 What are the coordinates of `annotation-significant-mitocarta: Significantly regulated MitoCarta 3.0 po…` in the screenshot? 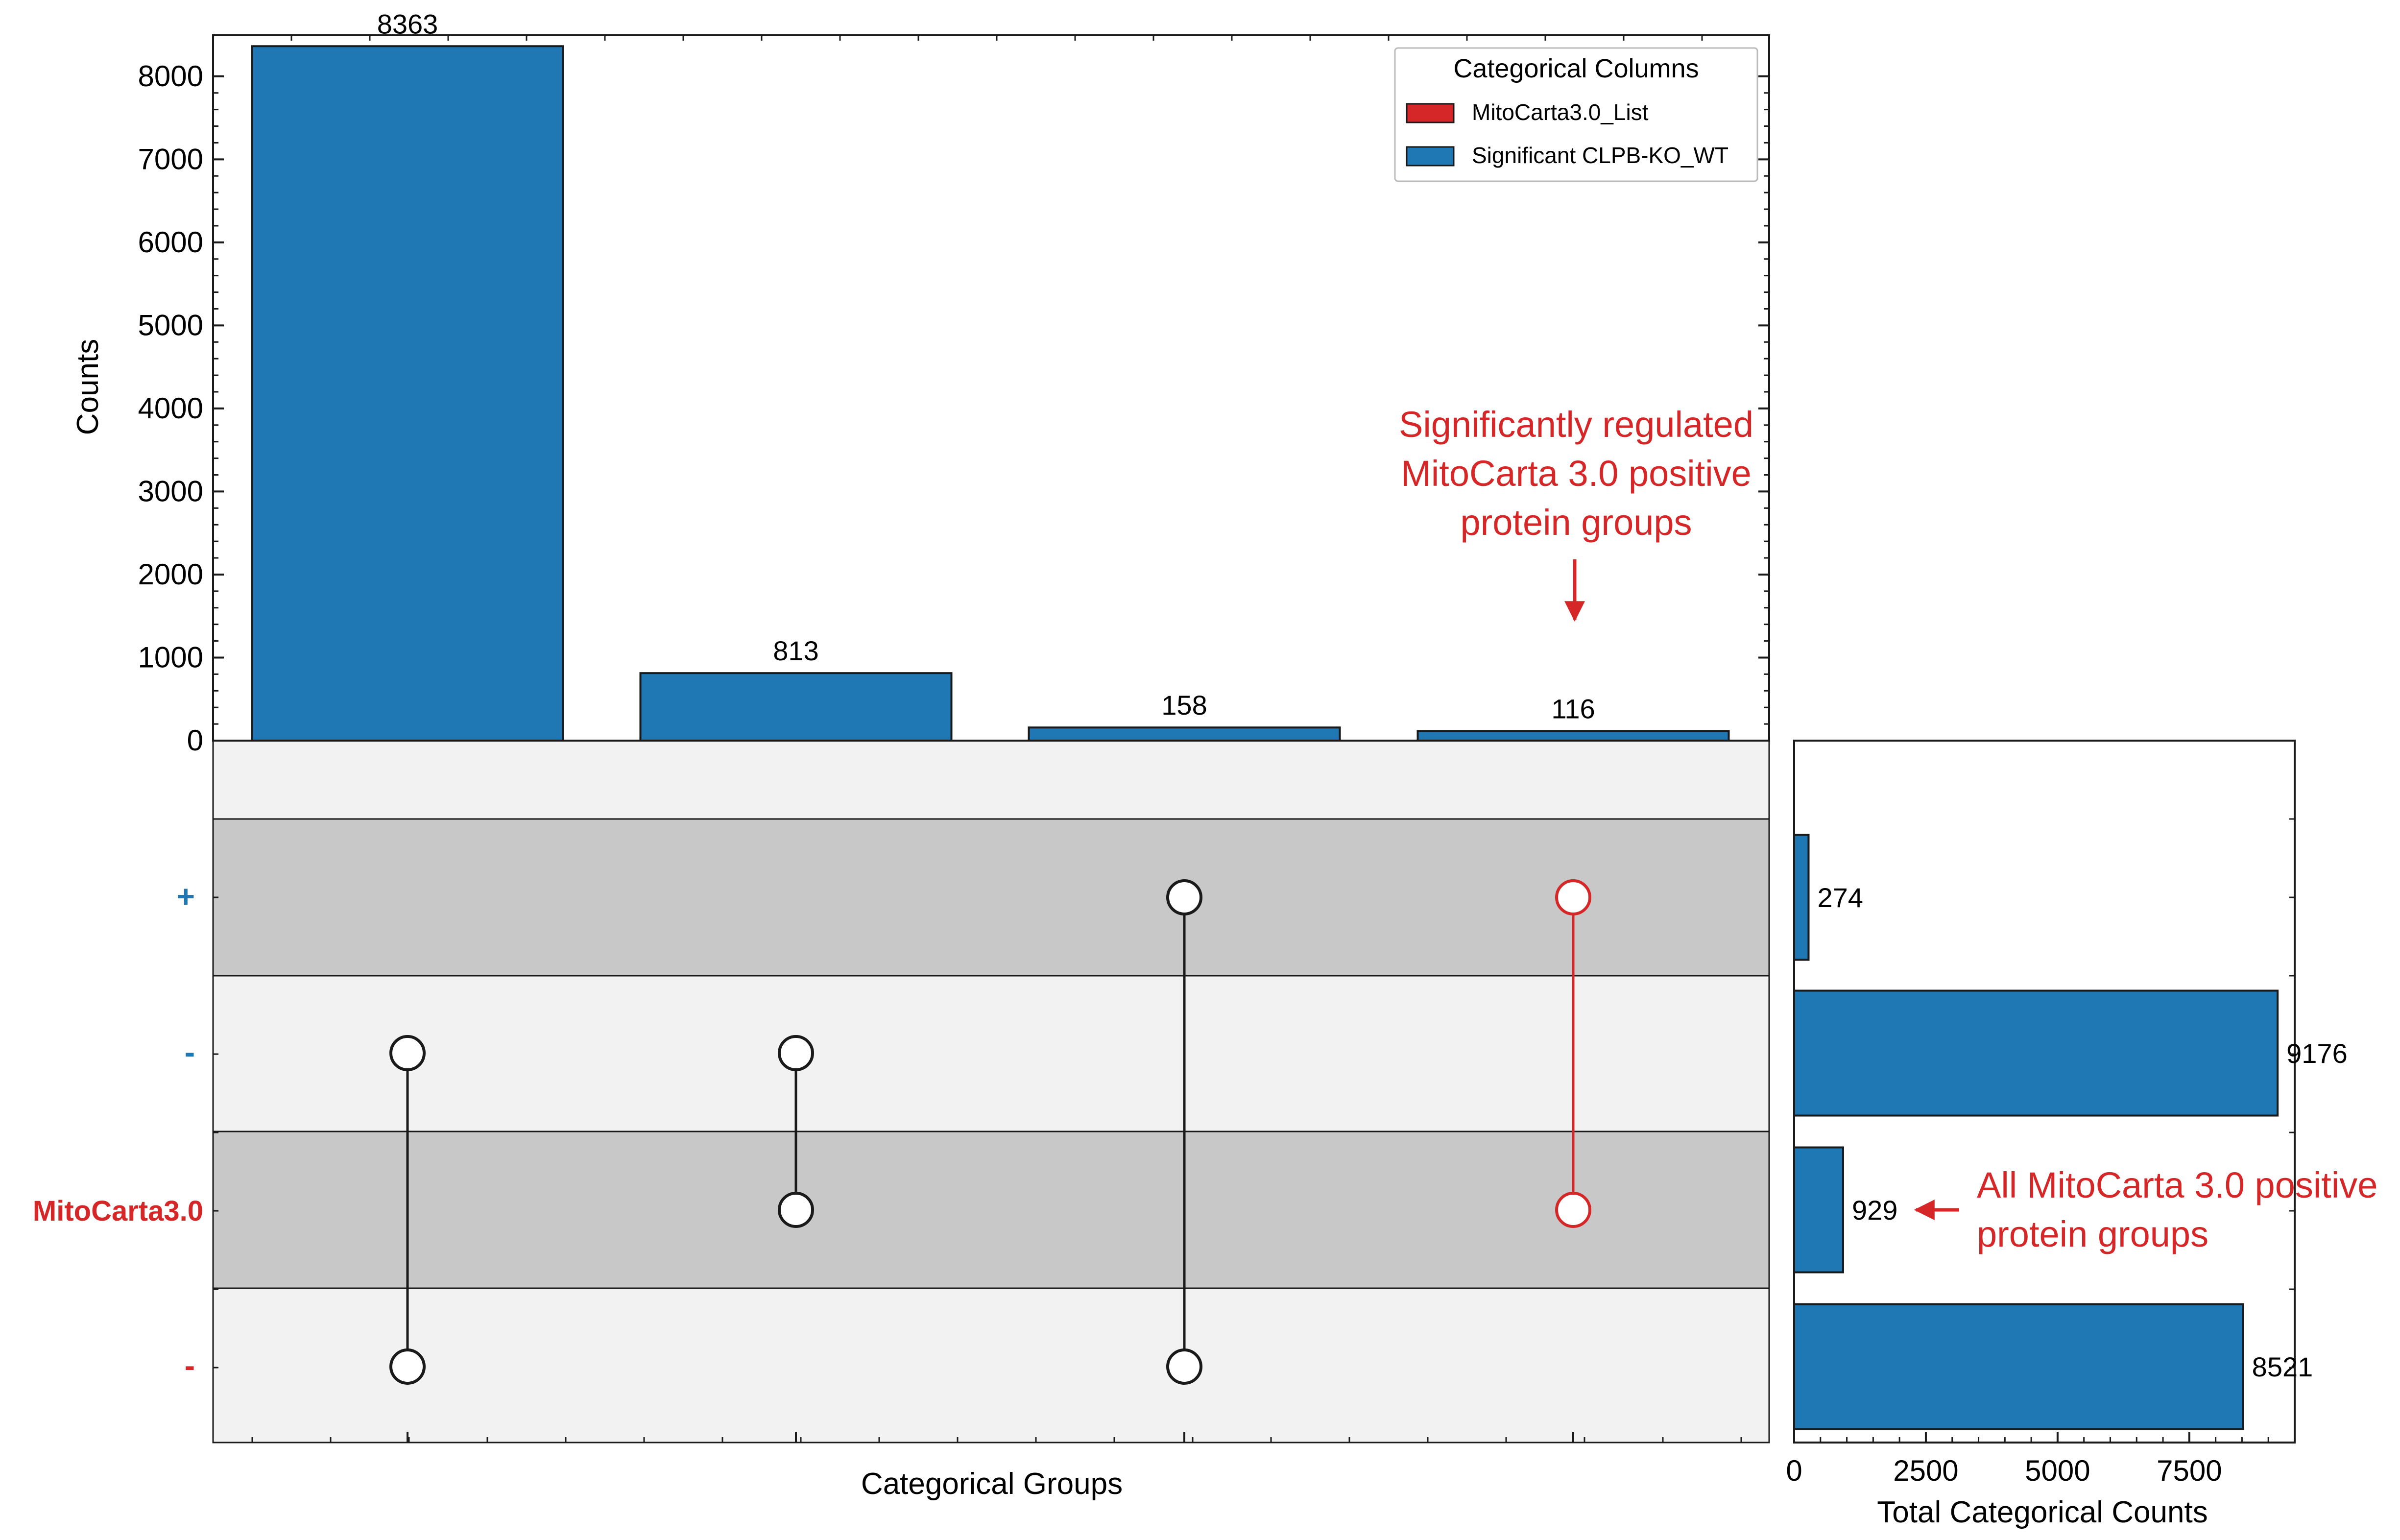 It's located at (1576, 513).